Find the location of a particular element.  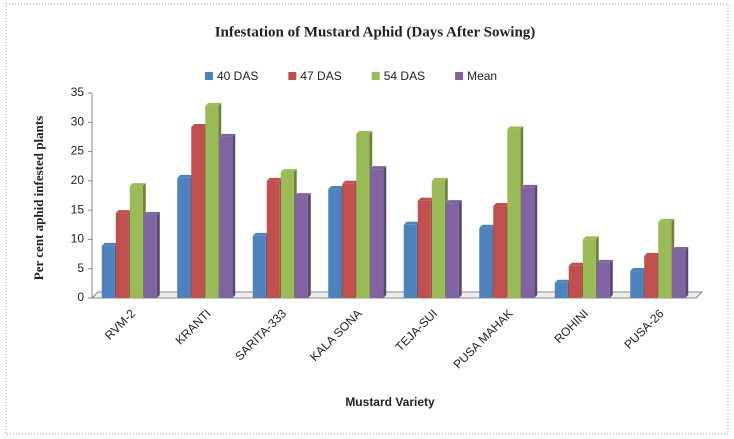

y-tick-label: 15 is located at coordinates (78, 209).